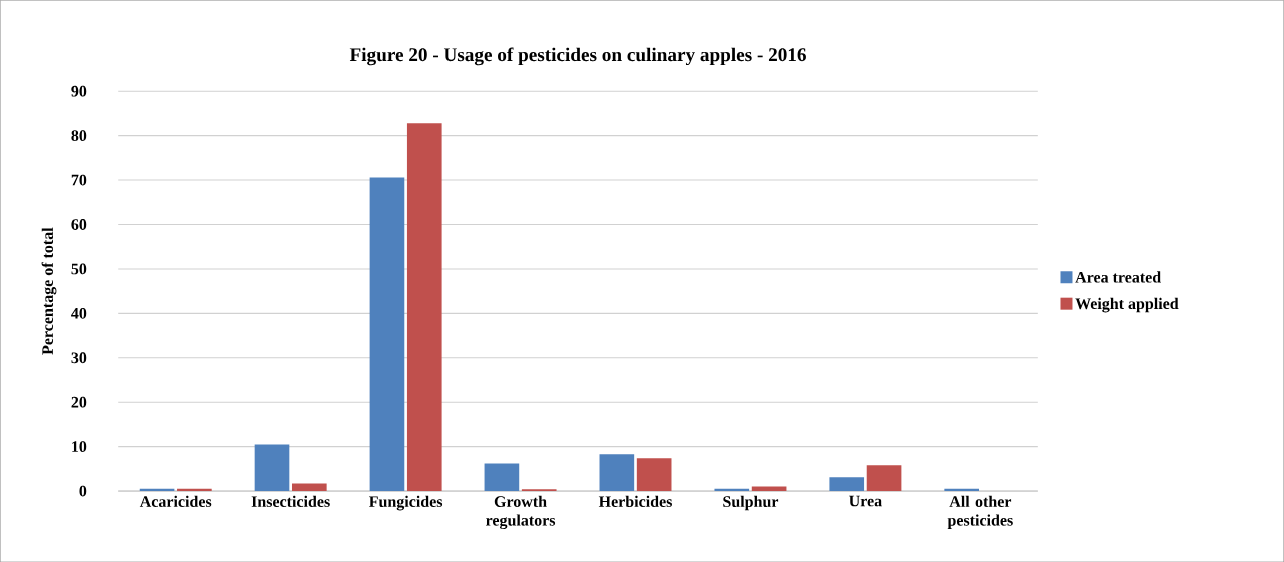  What do you see at coordinates (1127, 305) in the screenshot?
I see `legend-label: Weight applied` at bounding box center [1127, 305].